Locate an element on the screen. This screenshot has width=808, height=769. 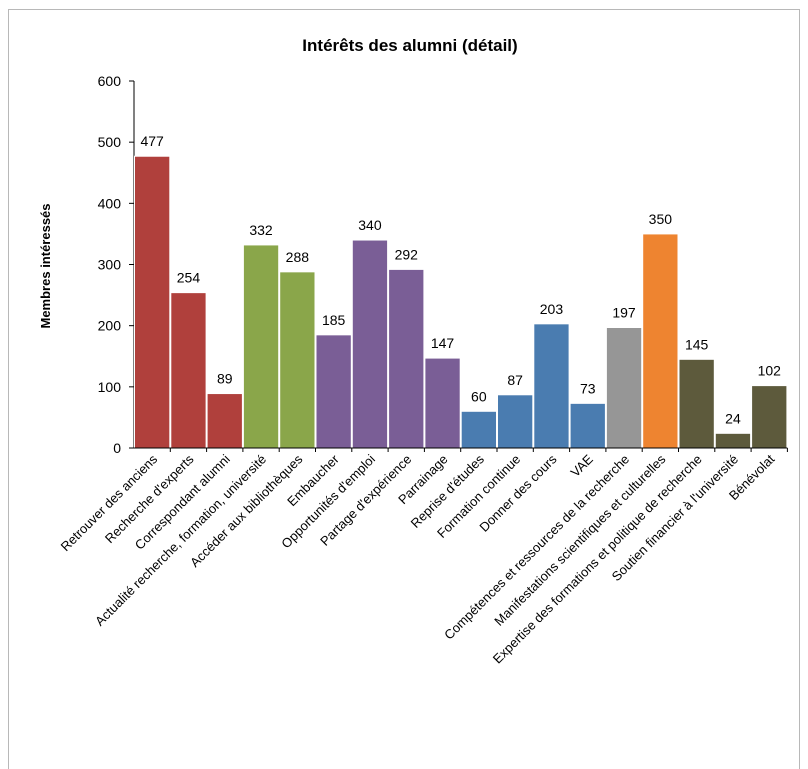
bar-value-label: 24 is located at coordinates (733, 418).